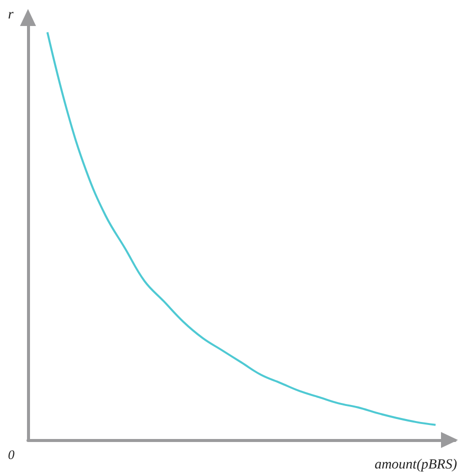 The height and width of the screenshot is (473, 459). Describe the element at coordinates (11, 454) in the screenshot. I see `text: 0` at that location.